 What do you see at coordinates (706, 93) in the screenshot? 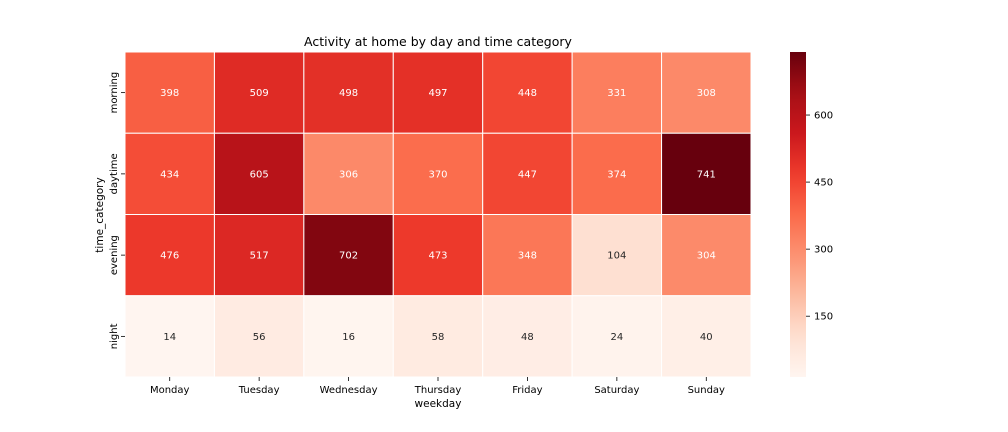
I see `cell-value-label: 308` at bounding box center [706, 93].